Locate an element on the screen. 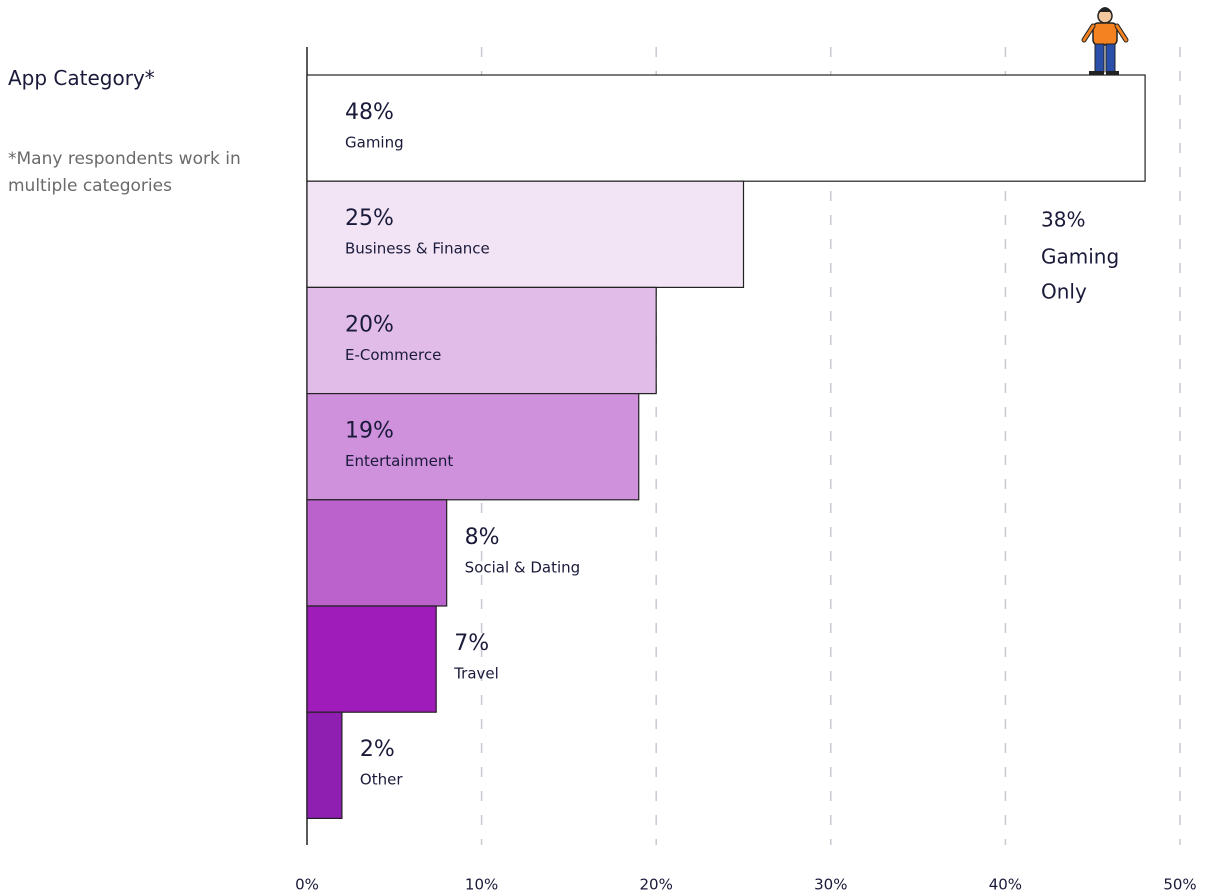  value-label: 8% is located at coordinates (482, 537).